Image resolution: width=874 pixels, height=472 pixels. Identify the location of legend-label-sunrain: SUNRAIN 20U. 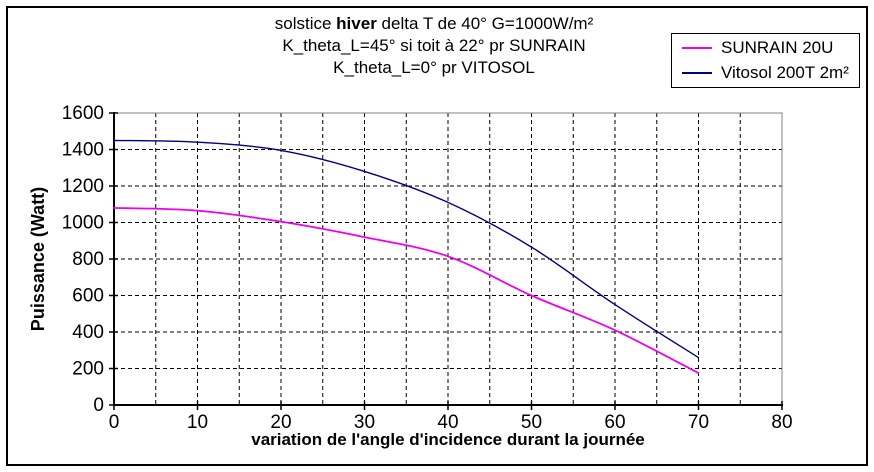
(777, 48).